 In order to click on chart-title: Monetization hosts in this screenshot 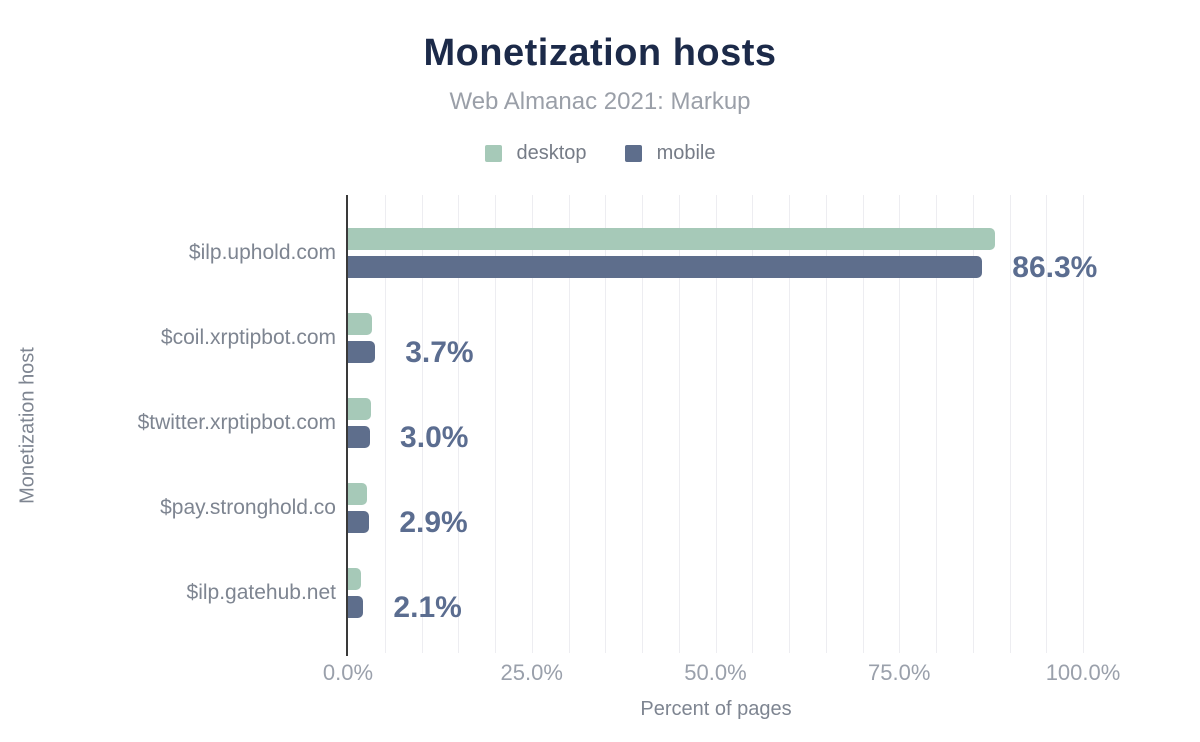, I will do `click(600, 53)`.